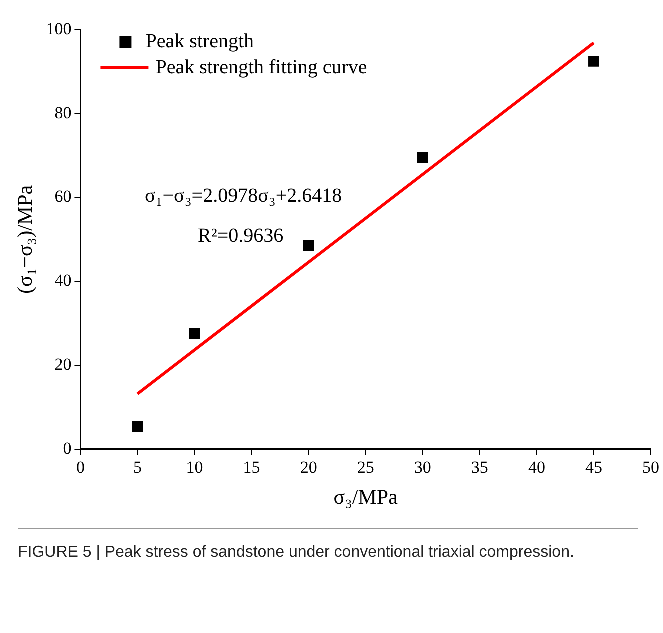 The height and width of the screenshot is (633, 663). What do you see at coordinates (200, 41) in the screenshot?
I see `legend-label: Peak strength` at bounding box center [200, 41].